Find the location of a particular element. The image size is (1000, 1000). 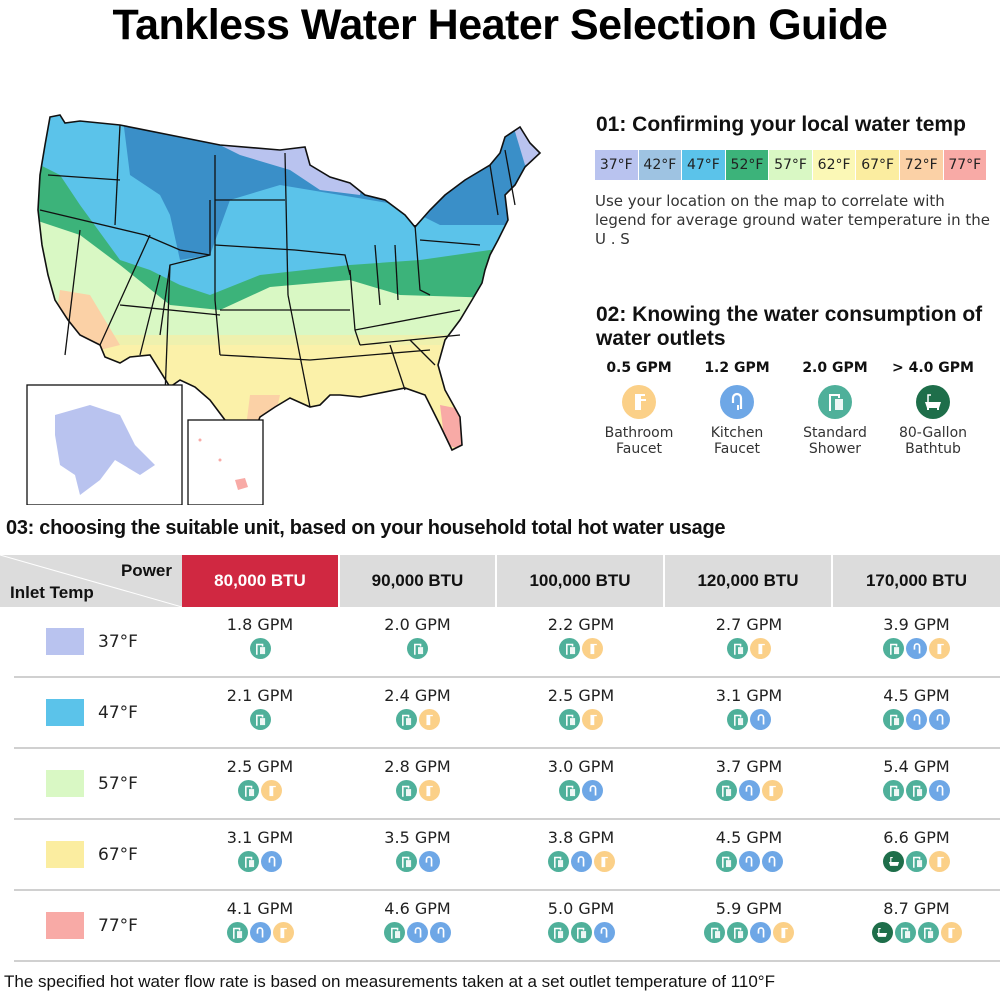

flow-rate-cell: 4.1 GPM is located at coordinates (260, 925).